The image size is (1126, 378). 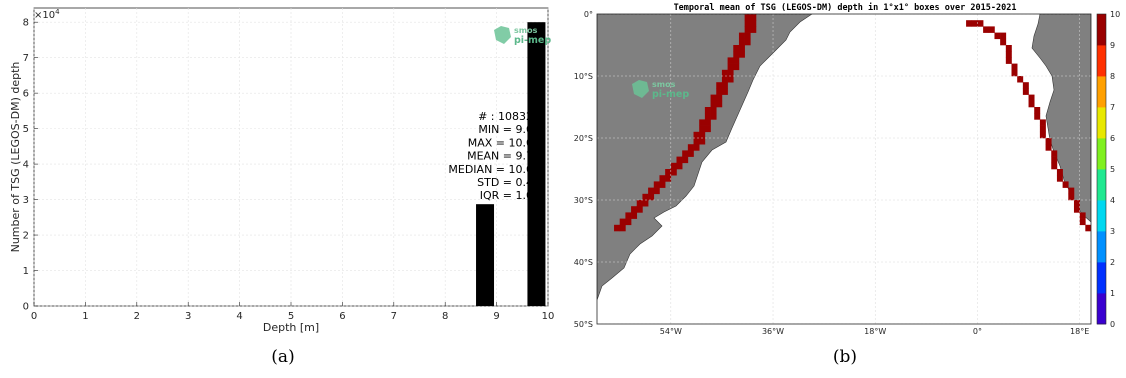 What do you see at coordinates (1112, 324) in the screenshot?
I see `colorbar-tick-label: 0` at bounding box center [1112, 324].